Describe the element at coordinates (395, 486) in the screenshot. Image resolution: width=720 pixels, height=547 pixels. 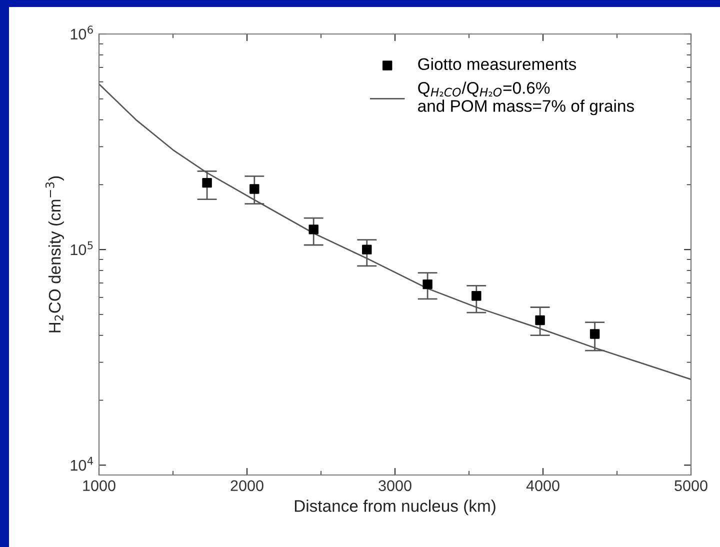
I see `x-tick-label: 3000` at that location.